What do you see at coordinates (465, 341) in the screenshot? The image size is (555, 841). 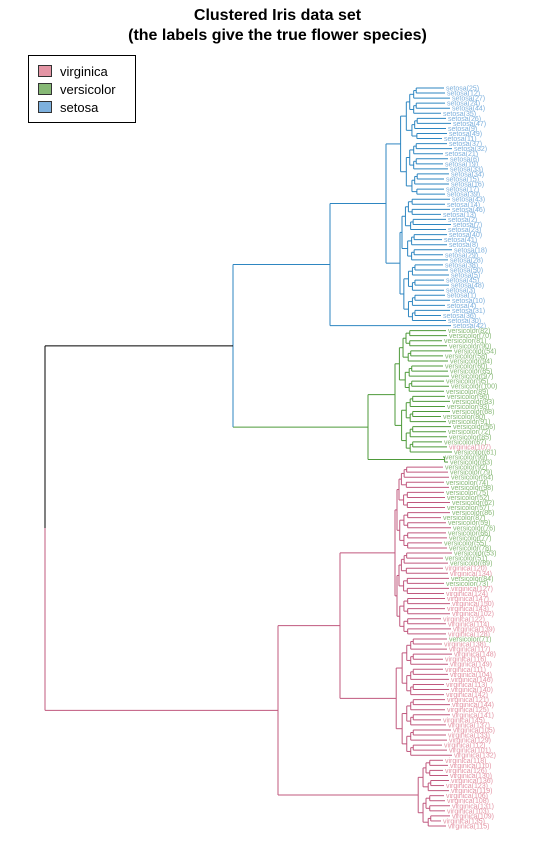 I see `leaf-label: versicolor(81)` at bounding box center [465, 341].